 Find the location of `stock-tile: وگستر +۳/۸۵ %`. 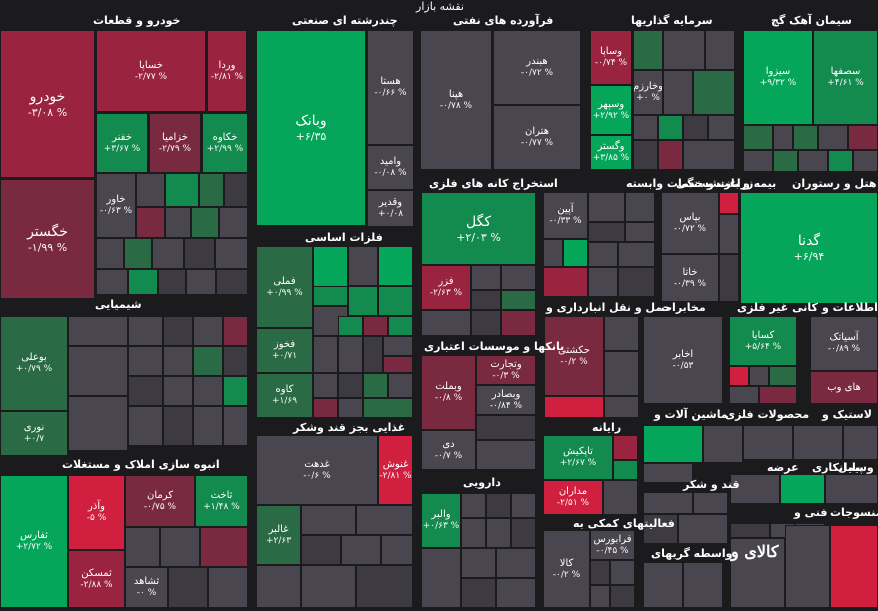

stock-tile: وگستر +۳/۸۵ % is located at coordinates (611, 152).